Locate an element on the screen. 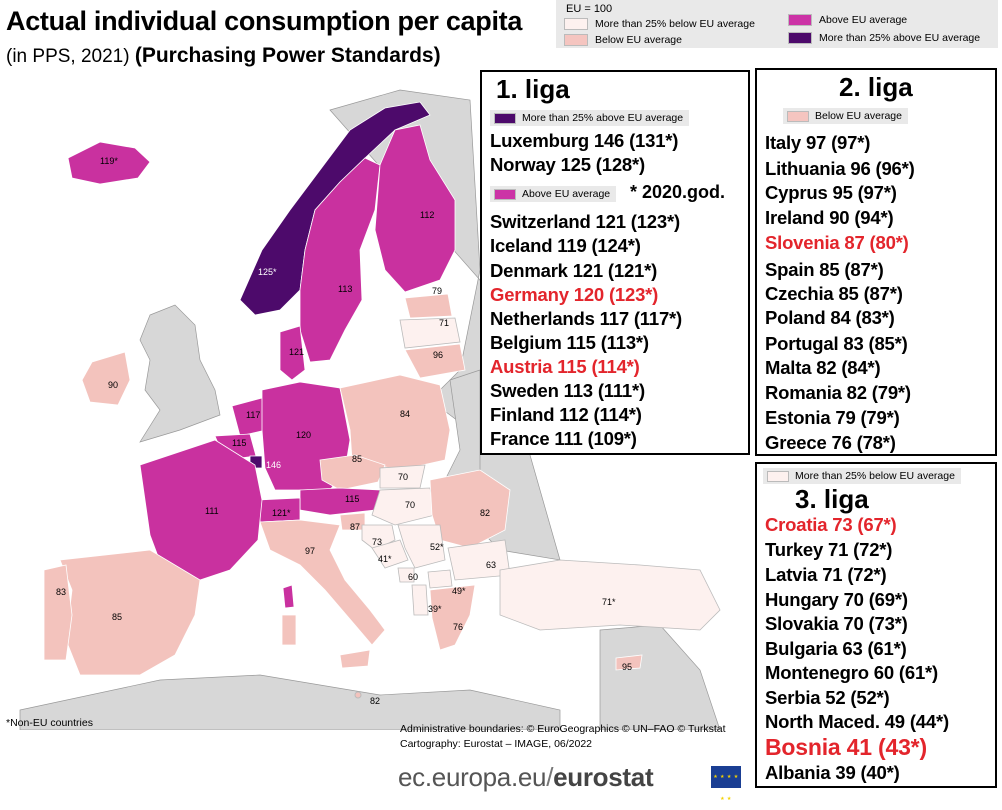 The width and height of the screenshot is (1002, 810). liga2-tag: Below EU average is located at coordinates (845, 116).